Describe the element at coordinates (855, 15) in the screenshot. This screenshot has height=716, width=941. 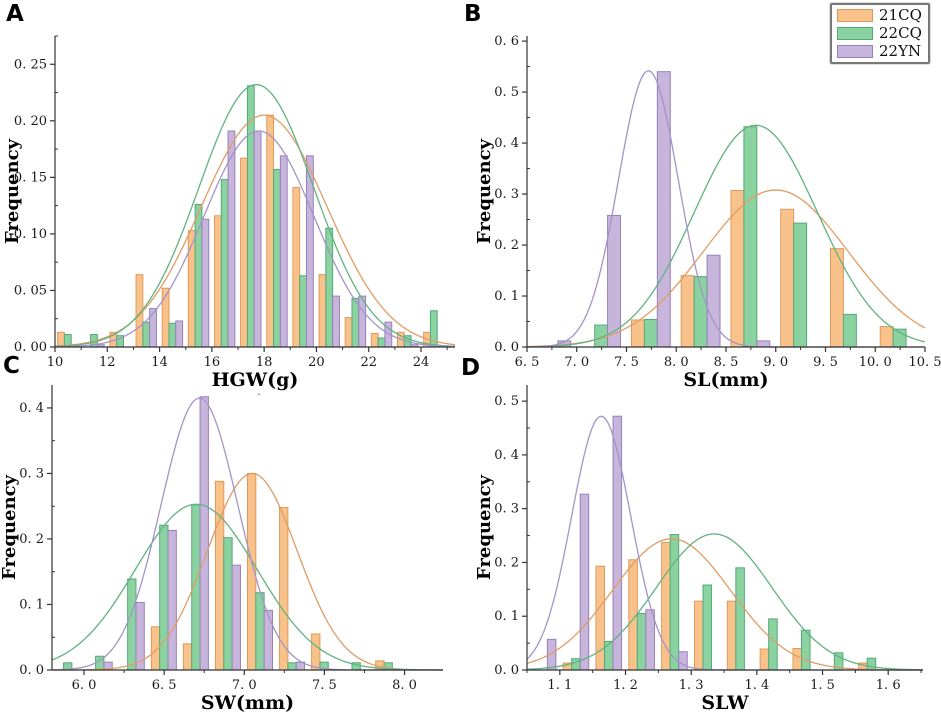
I see `legend-swatch-21cq` at that location.